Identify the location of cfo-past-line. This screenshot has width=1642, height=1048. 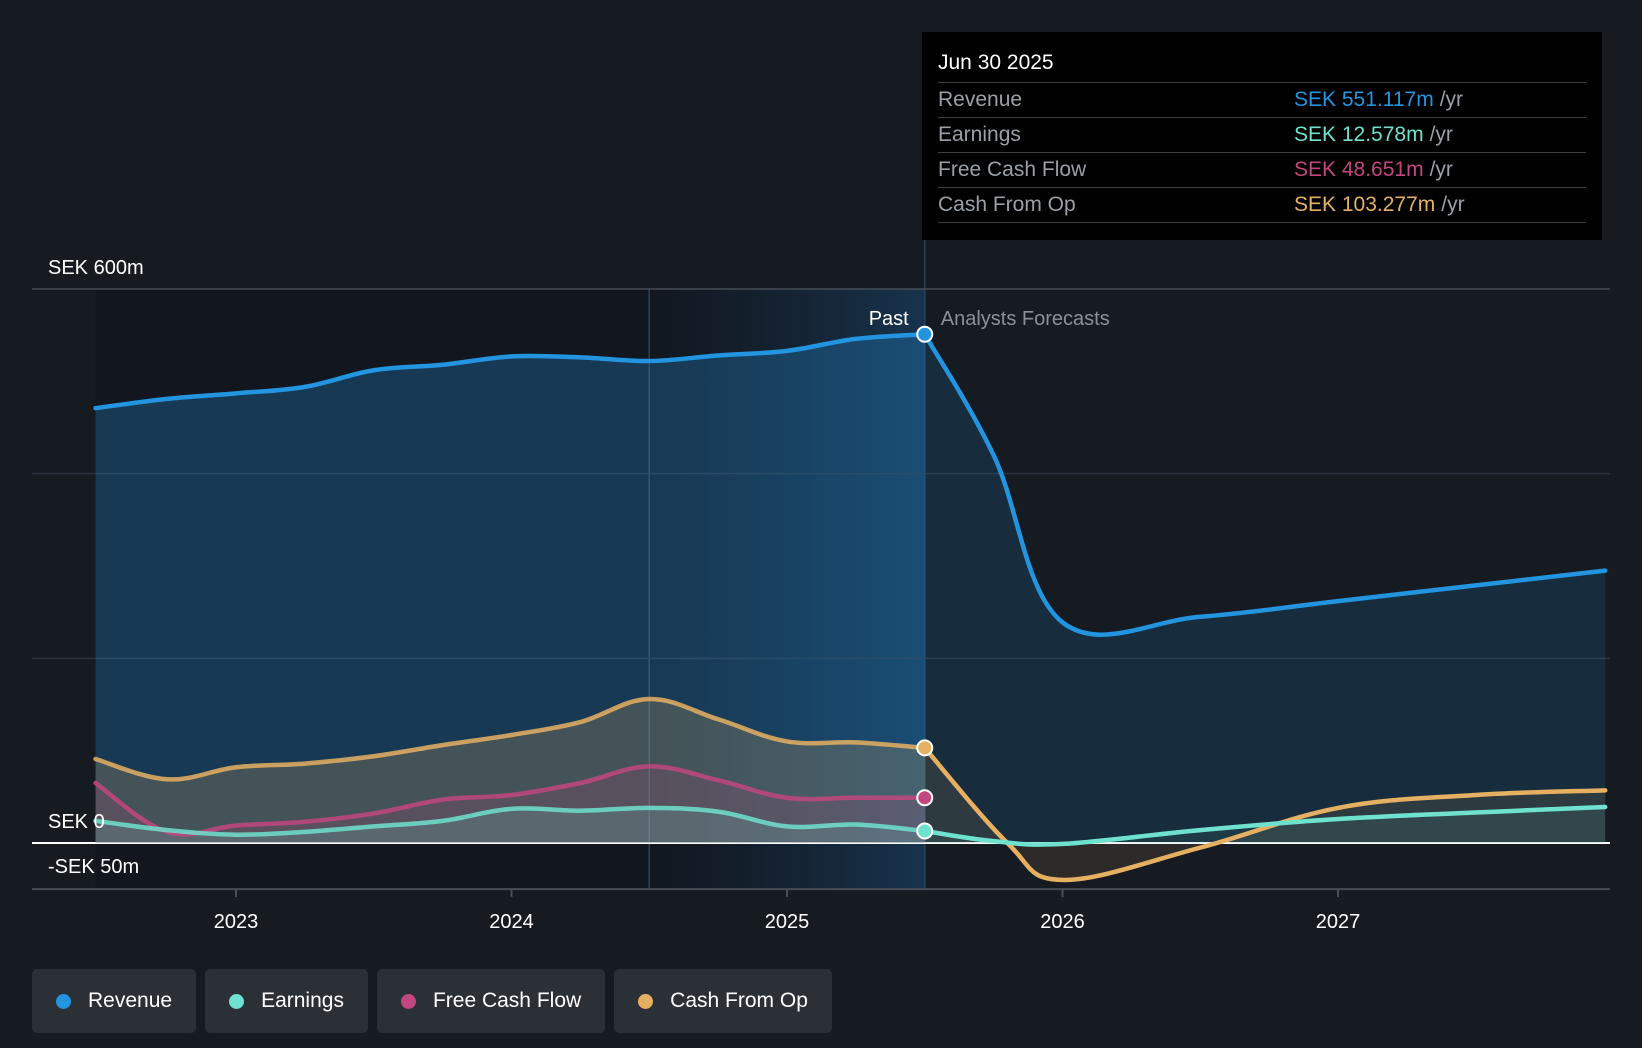
(510, 739).